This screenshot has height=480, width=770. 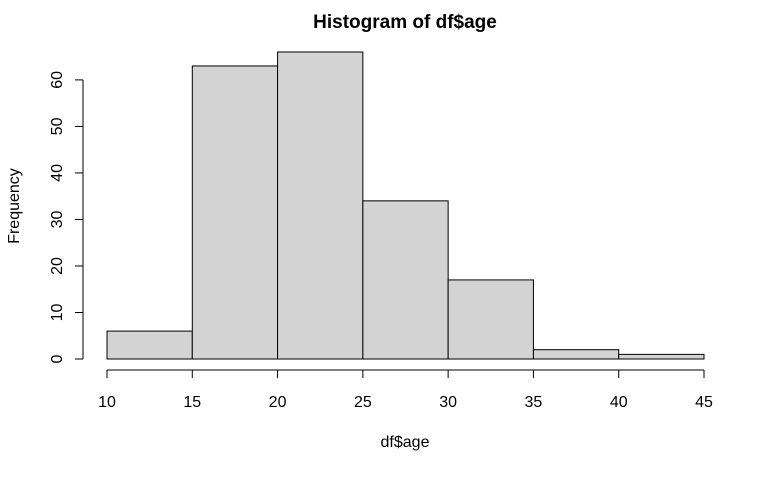 What do you see at coordinates (57, 173) in the screenshot?
I see `y-tick-label-40: 40` at bounding box center [57, 173].